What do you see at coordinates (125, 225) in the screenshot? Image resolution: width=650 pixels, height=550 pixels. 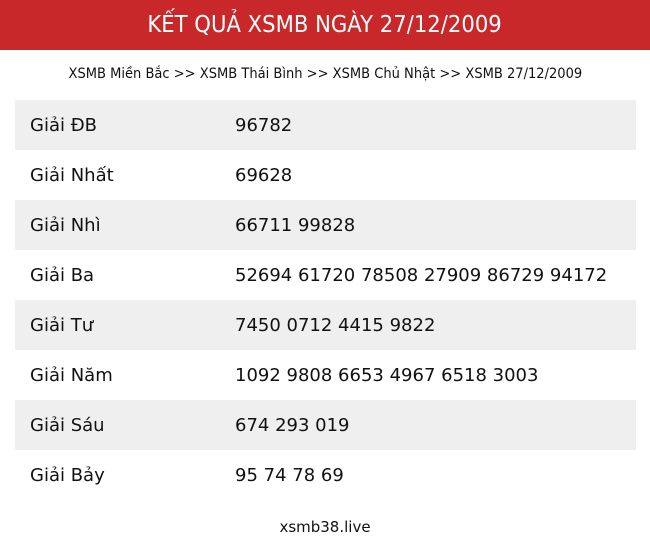 I see `prize-label: Giải Nhì` at bounding box center [125, 225].